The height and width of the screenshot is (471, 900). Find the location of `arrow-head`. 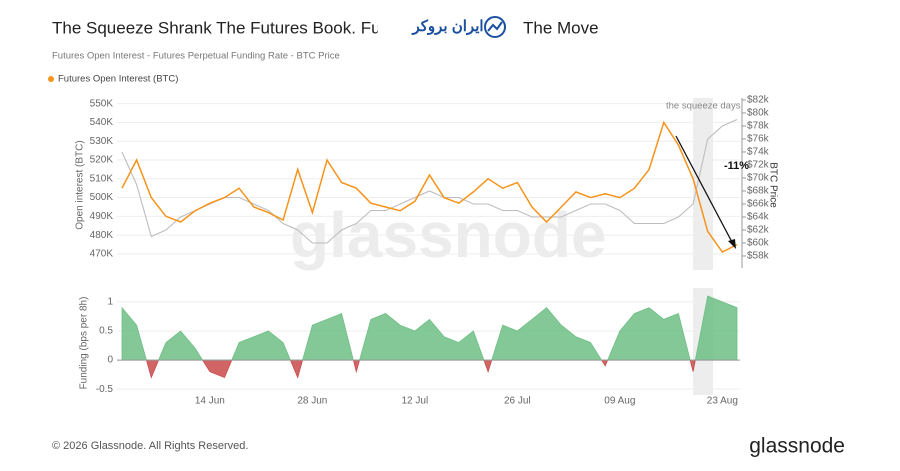

arrow-head is located at coordinates (732, 244).